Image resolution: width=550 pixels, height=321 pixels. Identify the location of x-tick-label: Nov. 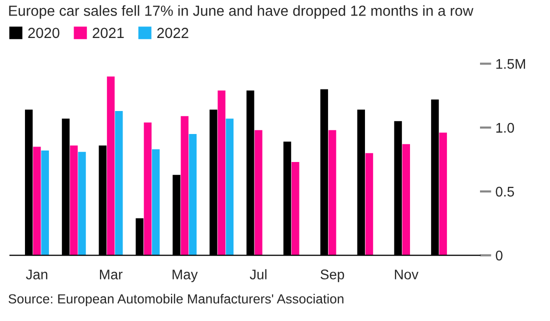
(406, 275).